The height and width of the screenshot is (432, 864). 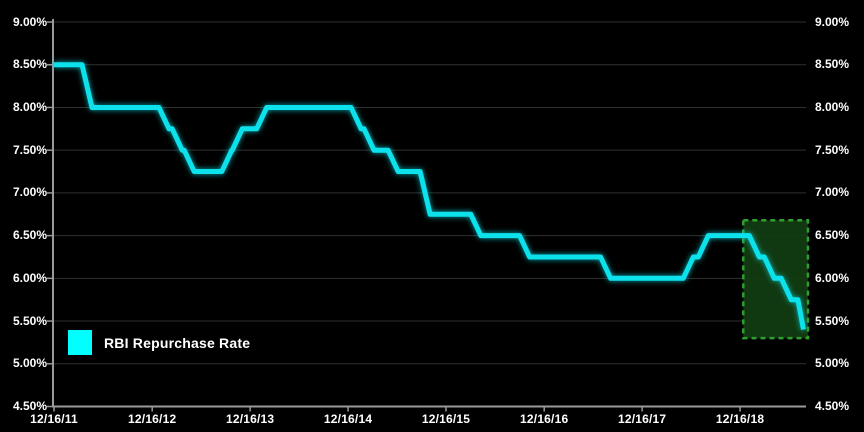 I want to click on legend: RBI Repurchase Rate, so click(x=159, y=342).